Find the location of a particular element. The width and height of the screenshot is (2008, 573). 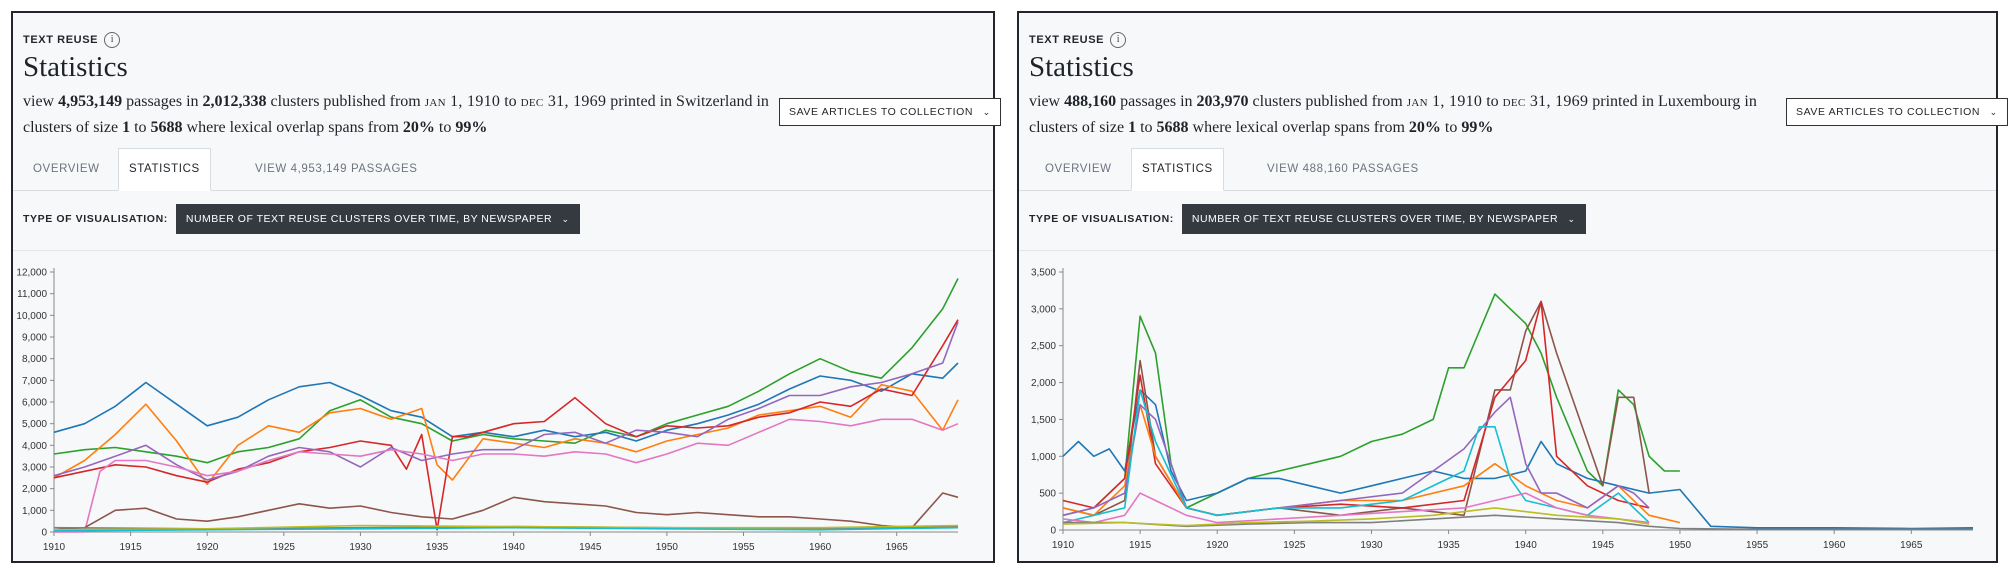

y-tick-label: 11,000 is located at coordinates (32, 294).